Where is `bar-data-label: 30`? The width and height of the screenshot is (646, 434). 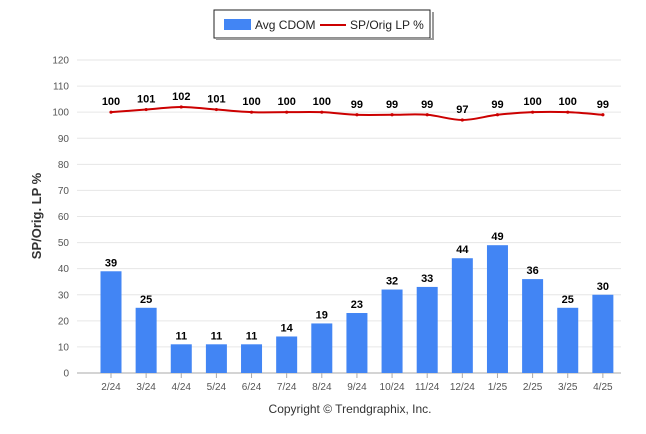
bar-data-label: 30 is located at coordinates (603, 287).